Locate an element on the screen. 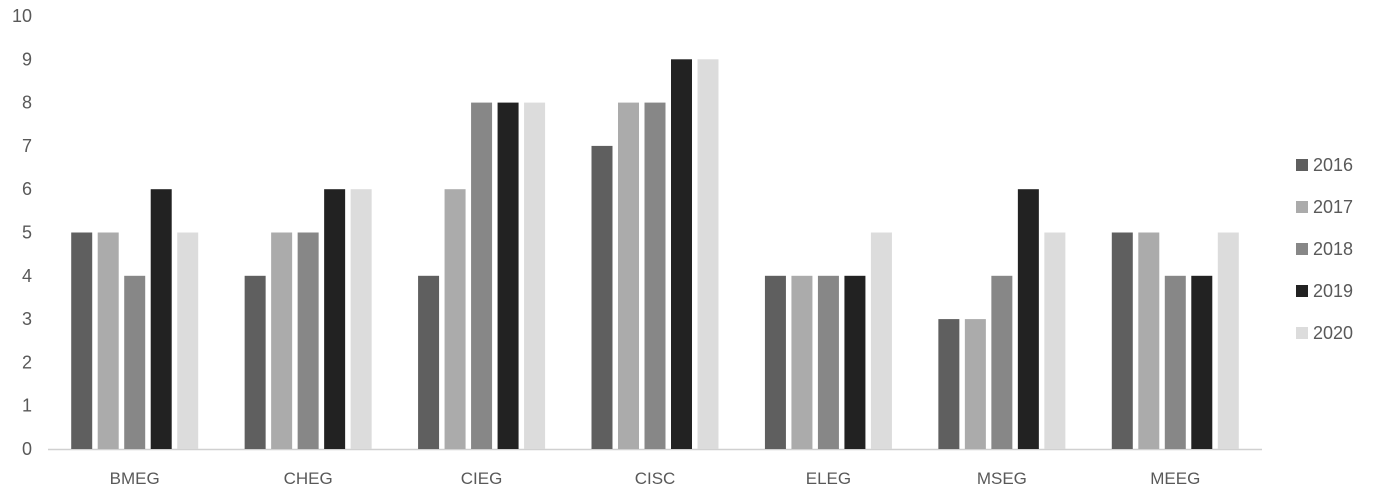 The image size is (1373, 491). x-category-label: MSEG is located at coordinates (1002, 478).